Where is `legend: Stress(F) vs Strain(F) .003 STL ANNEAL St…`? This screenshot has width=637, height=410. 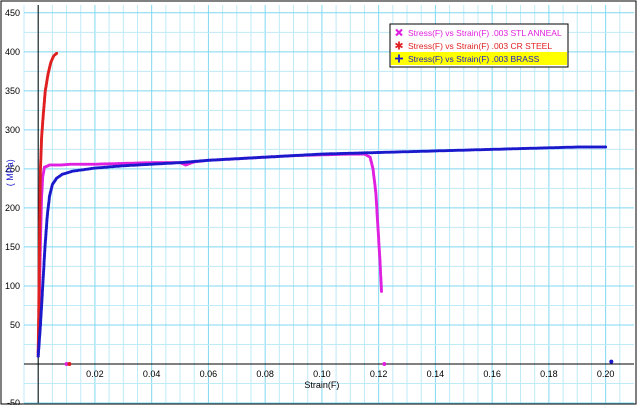
legend: Stress(F) vs Strain(F) .003 STL ANNEAL St… is located at coordinates (479, 45).